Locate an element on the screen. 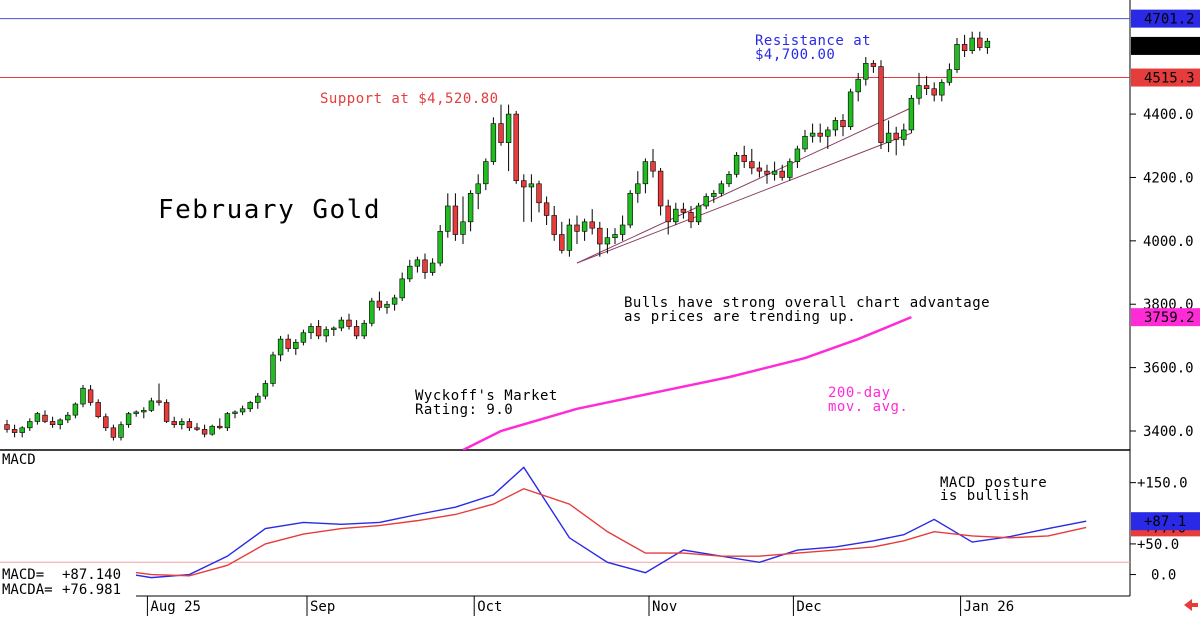  levels-layer is located at coordinates (565, 48).